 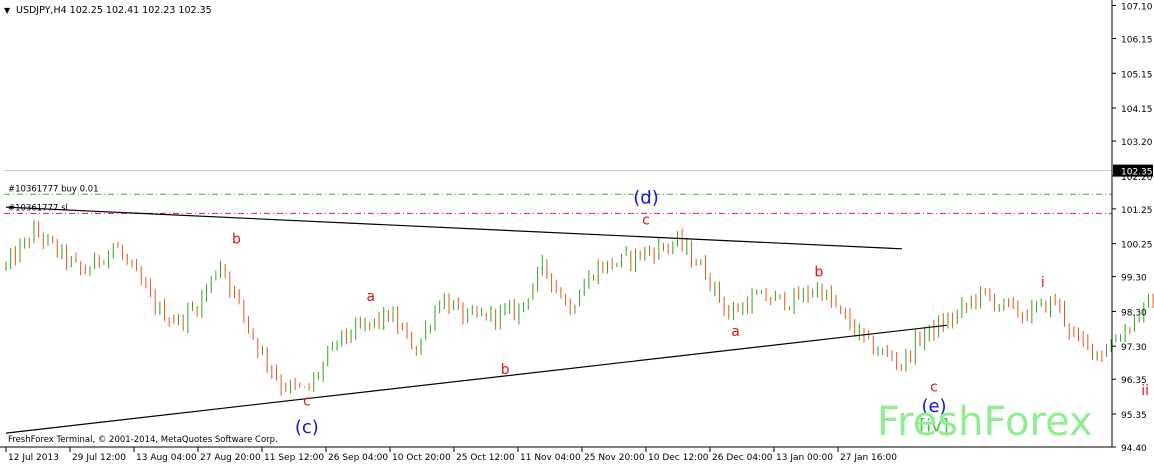 What do you see at coordinates (230, 458) in the screenshot?
I see `x-tick-label: 27 Aug 20:00` at bounding box center [230, 458].